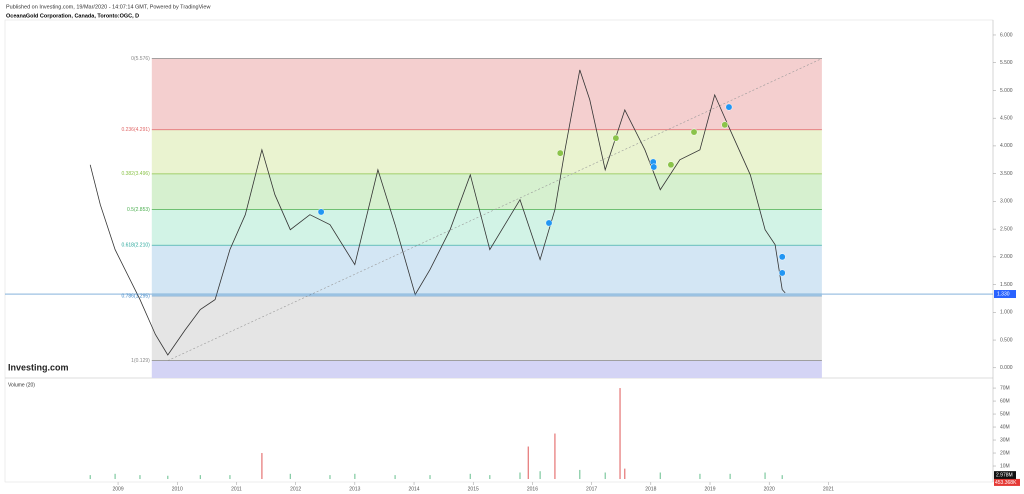  What do you see at coordinates (1006, 285) in the screenshot?
I see `y-tick-label: 1.500` at bounding box center [1006, 285].